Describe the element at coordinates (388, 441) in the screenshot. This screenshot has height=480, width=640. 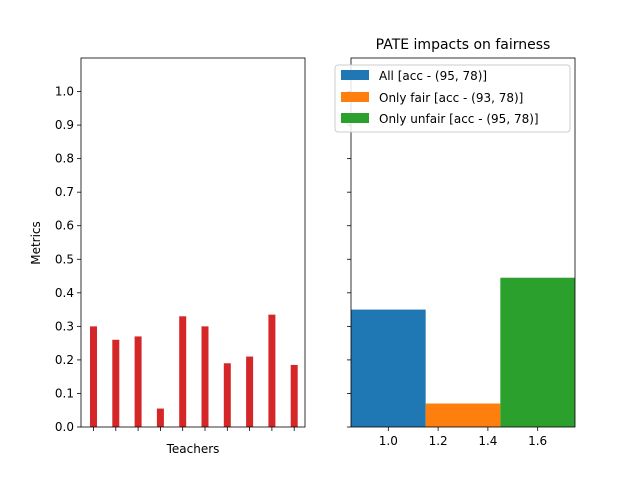
I see `right-x-tick-label: 1.0` at that location.